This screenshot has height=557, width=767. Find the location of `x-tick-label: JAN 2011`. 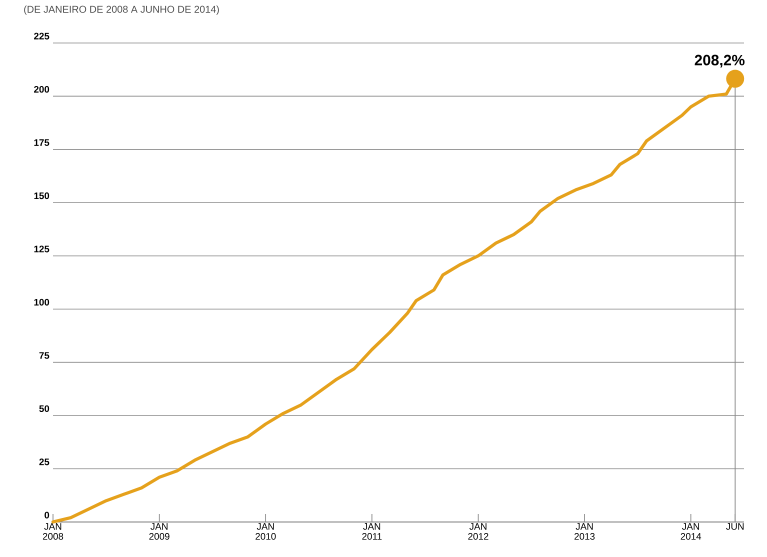

x-tick-label: JAN 2011 is located at coordinates (372, 531).